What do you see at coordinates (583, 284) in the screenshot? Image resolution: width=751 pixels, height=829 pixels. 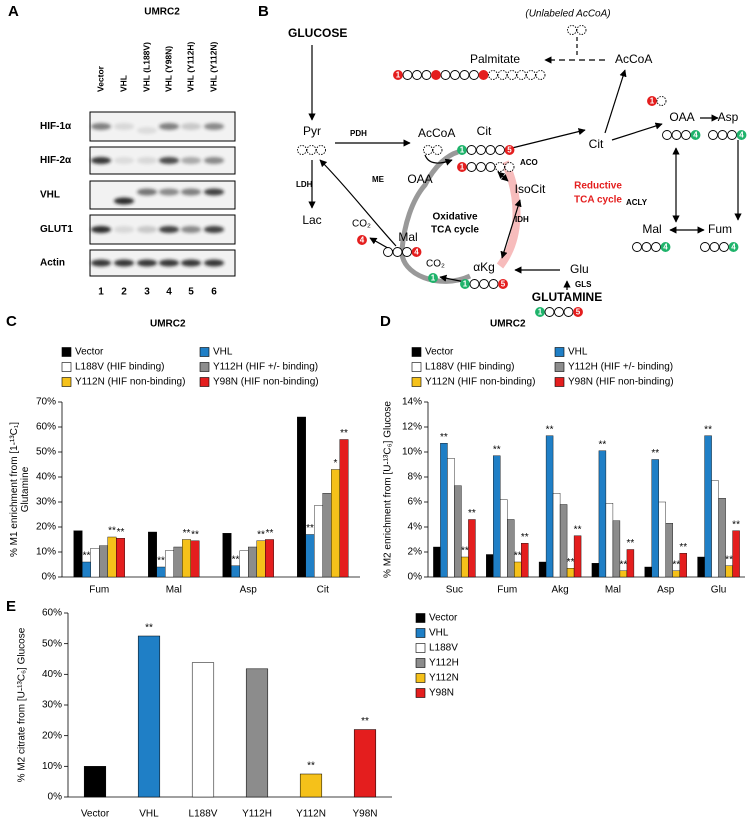 I see `enzyme-label: GLS` at bounding box center [583, 284].